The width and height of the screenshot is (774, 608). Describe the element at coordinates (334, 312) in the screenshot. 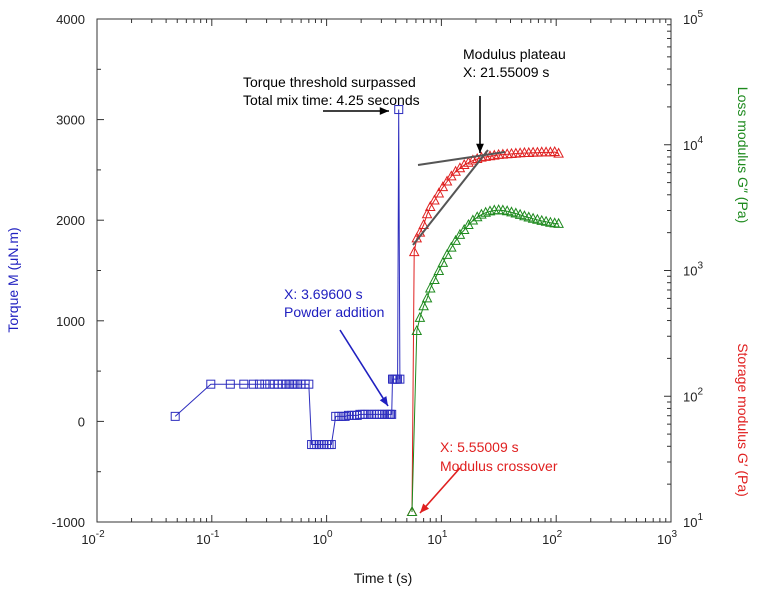

I see `annotation-powder-line2: Powder addition` at that location.